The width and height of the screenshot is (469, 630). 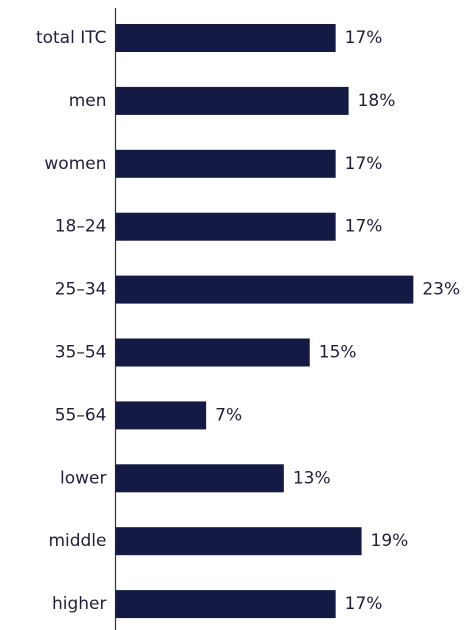 I want to click on category-label: women, so click(x=75, y=164).